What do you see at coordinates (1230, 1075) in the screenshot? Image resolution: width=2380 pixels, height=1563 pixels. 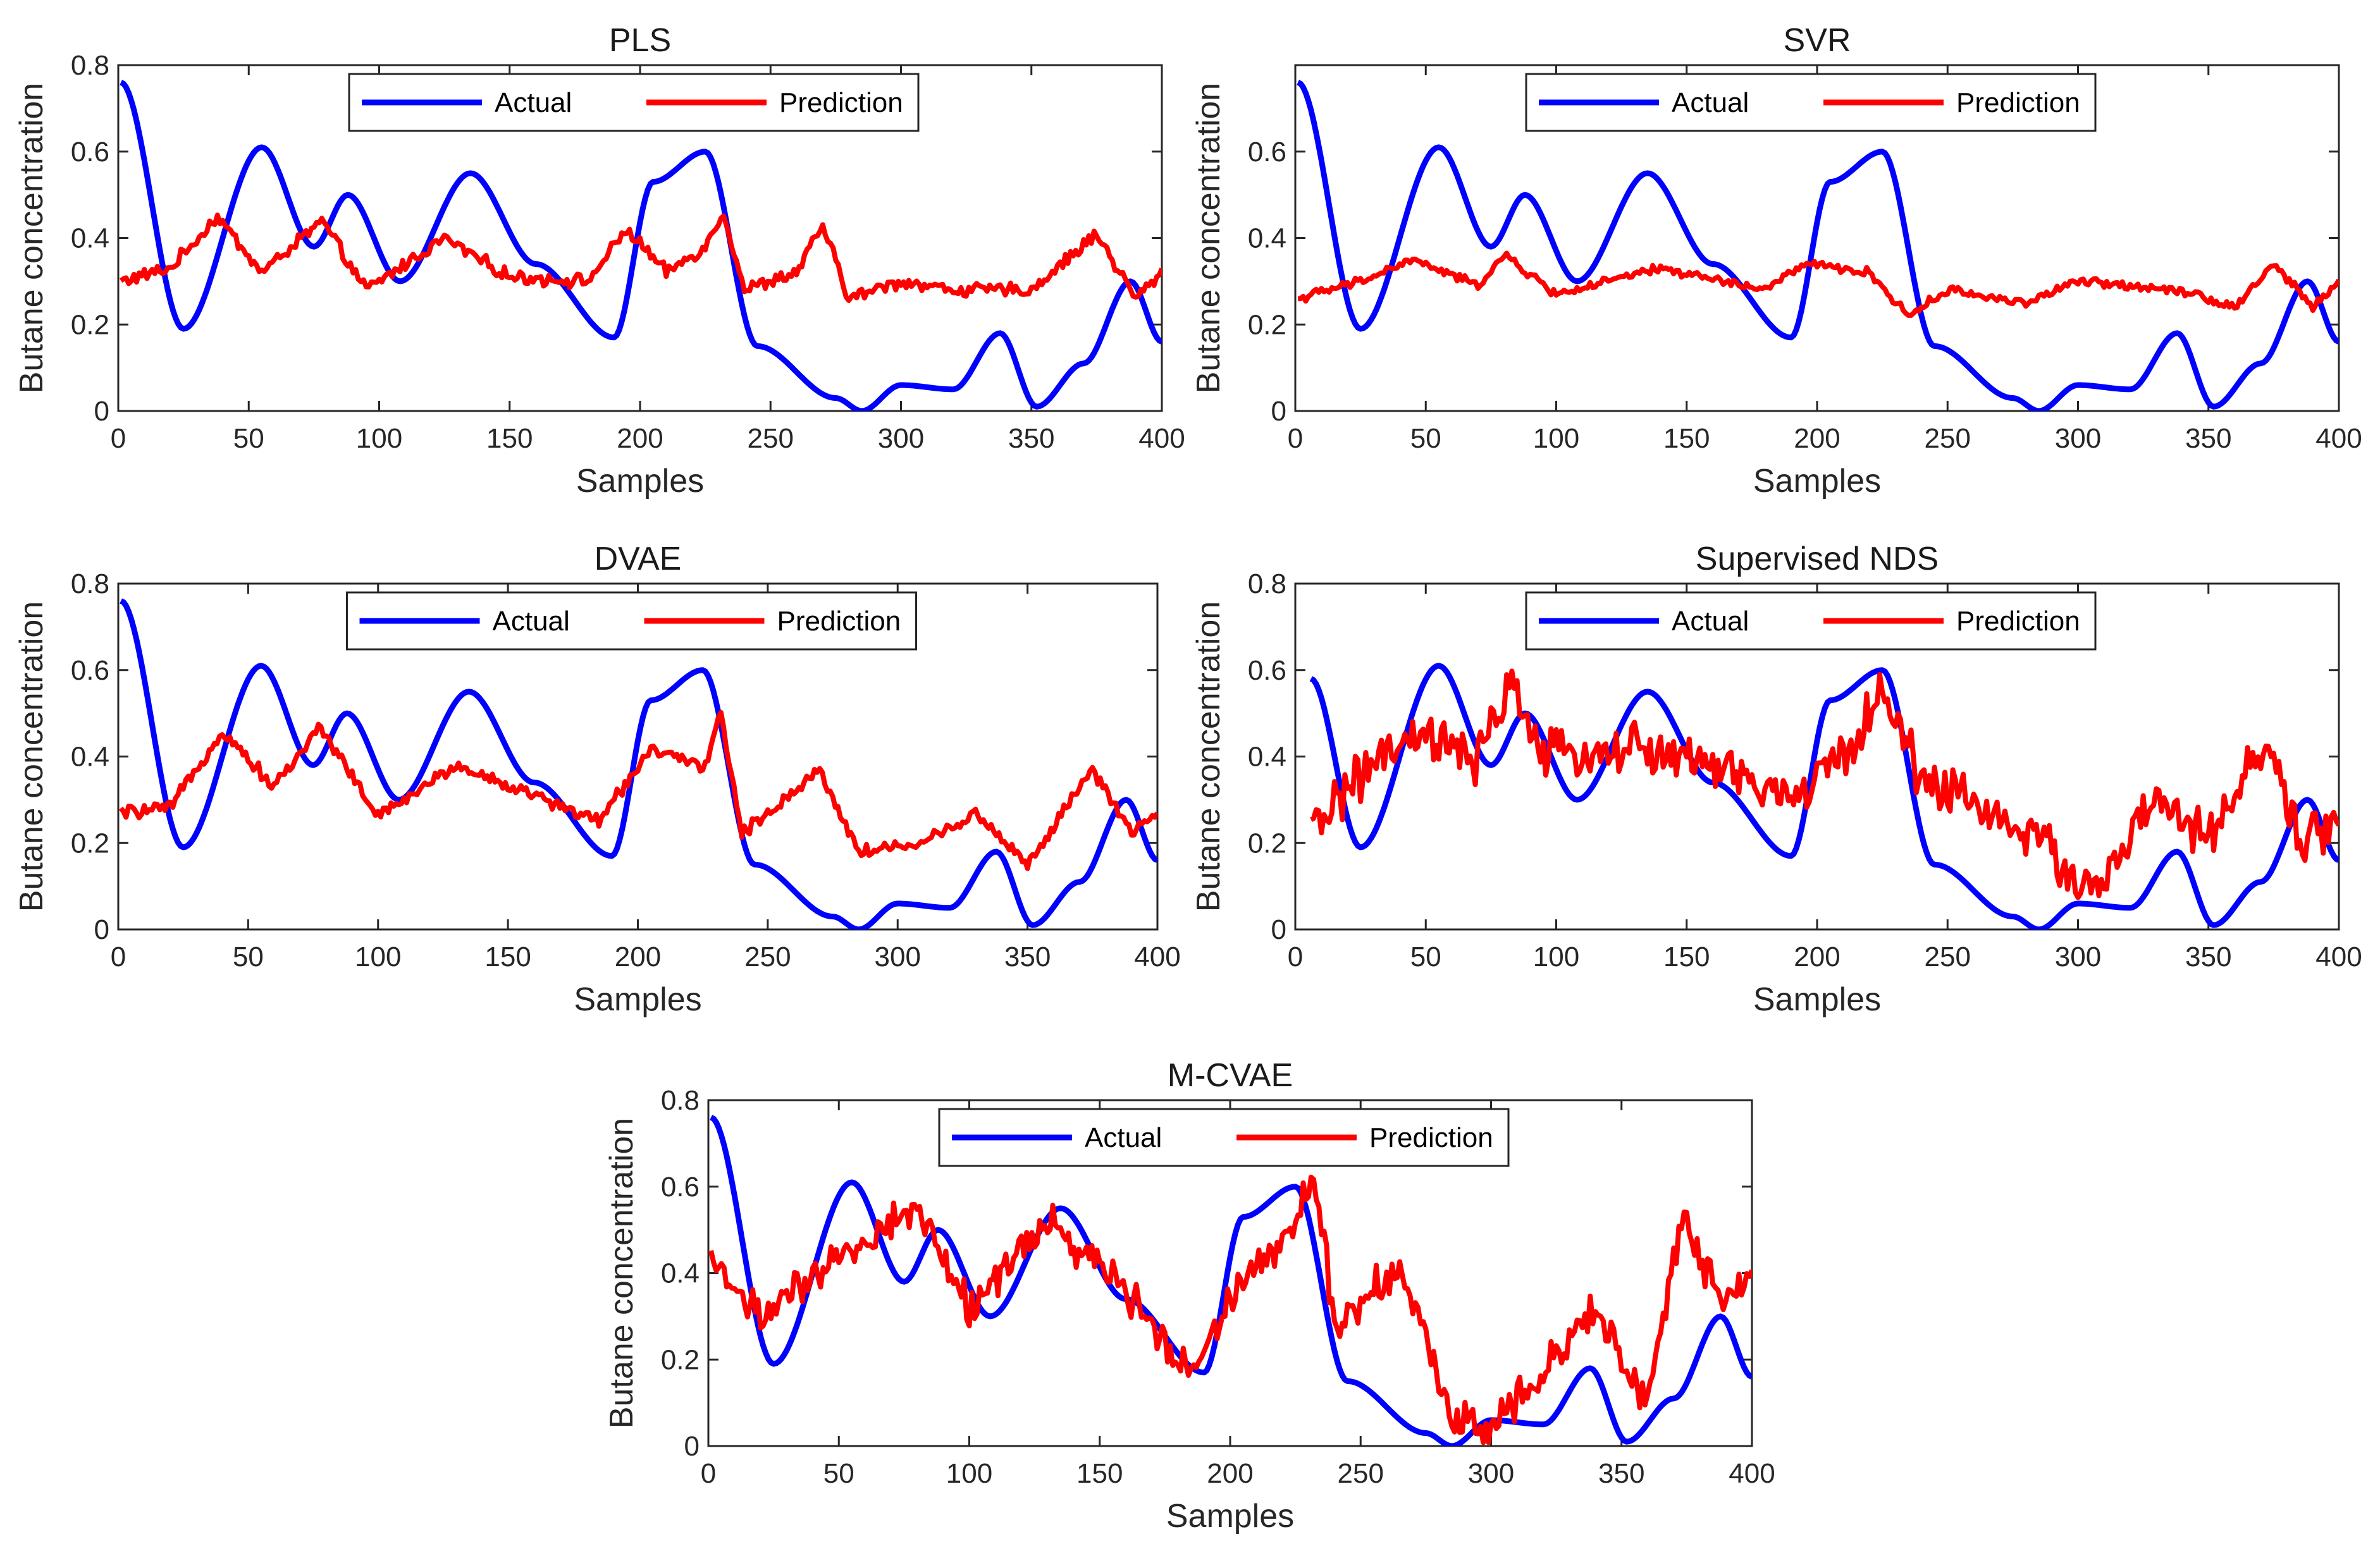 I see `chart-title: M-CVAE` at bounding box center [1230, 1075].